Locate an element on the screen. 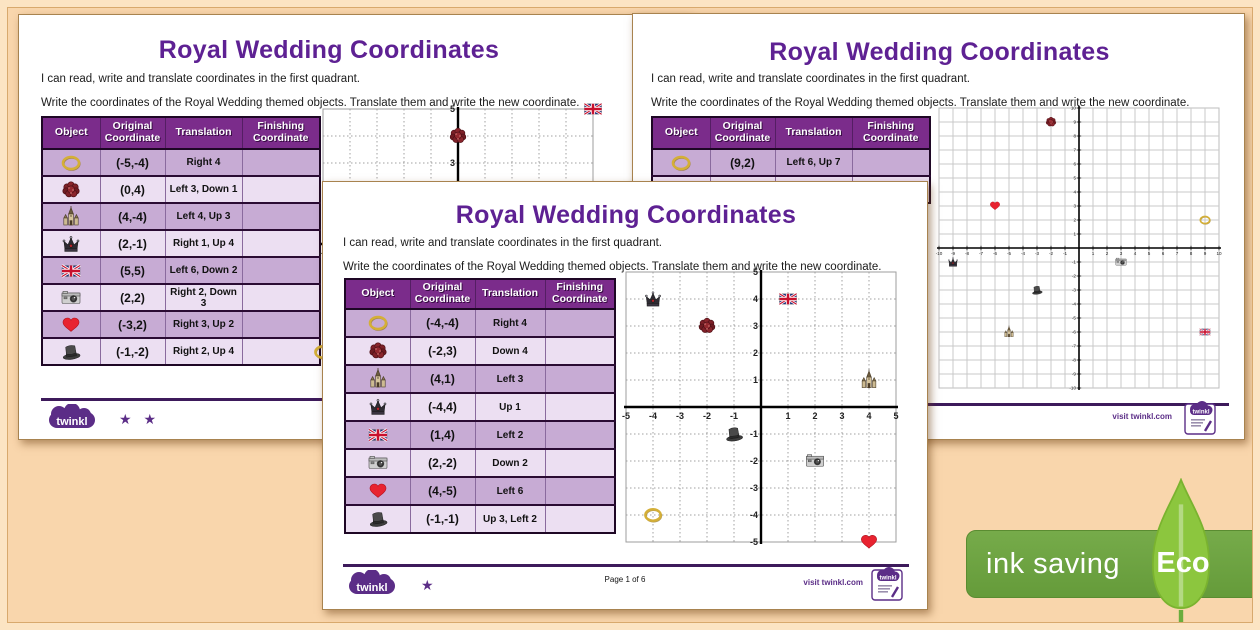  translation: Right 3, Up 2 is located at coordinates (203, 324).